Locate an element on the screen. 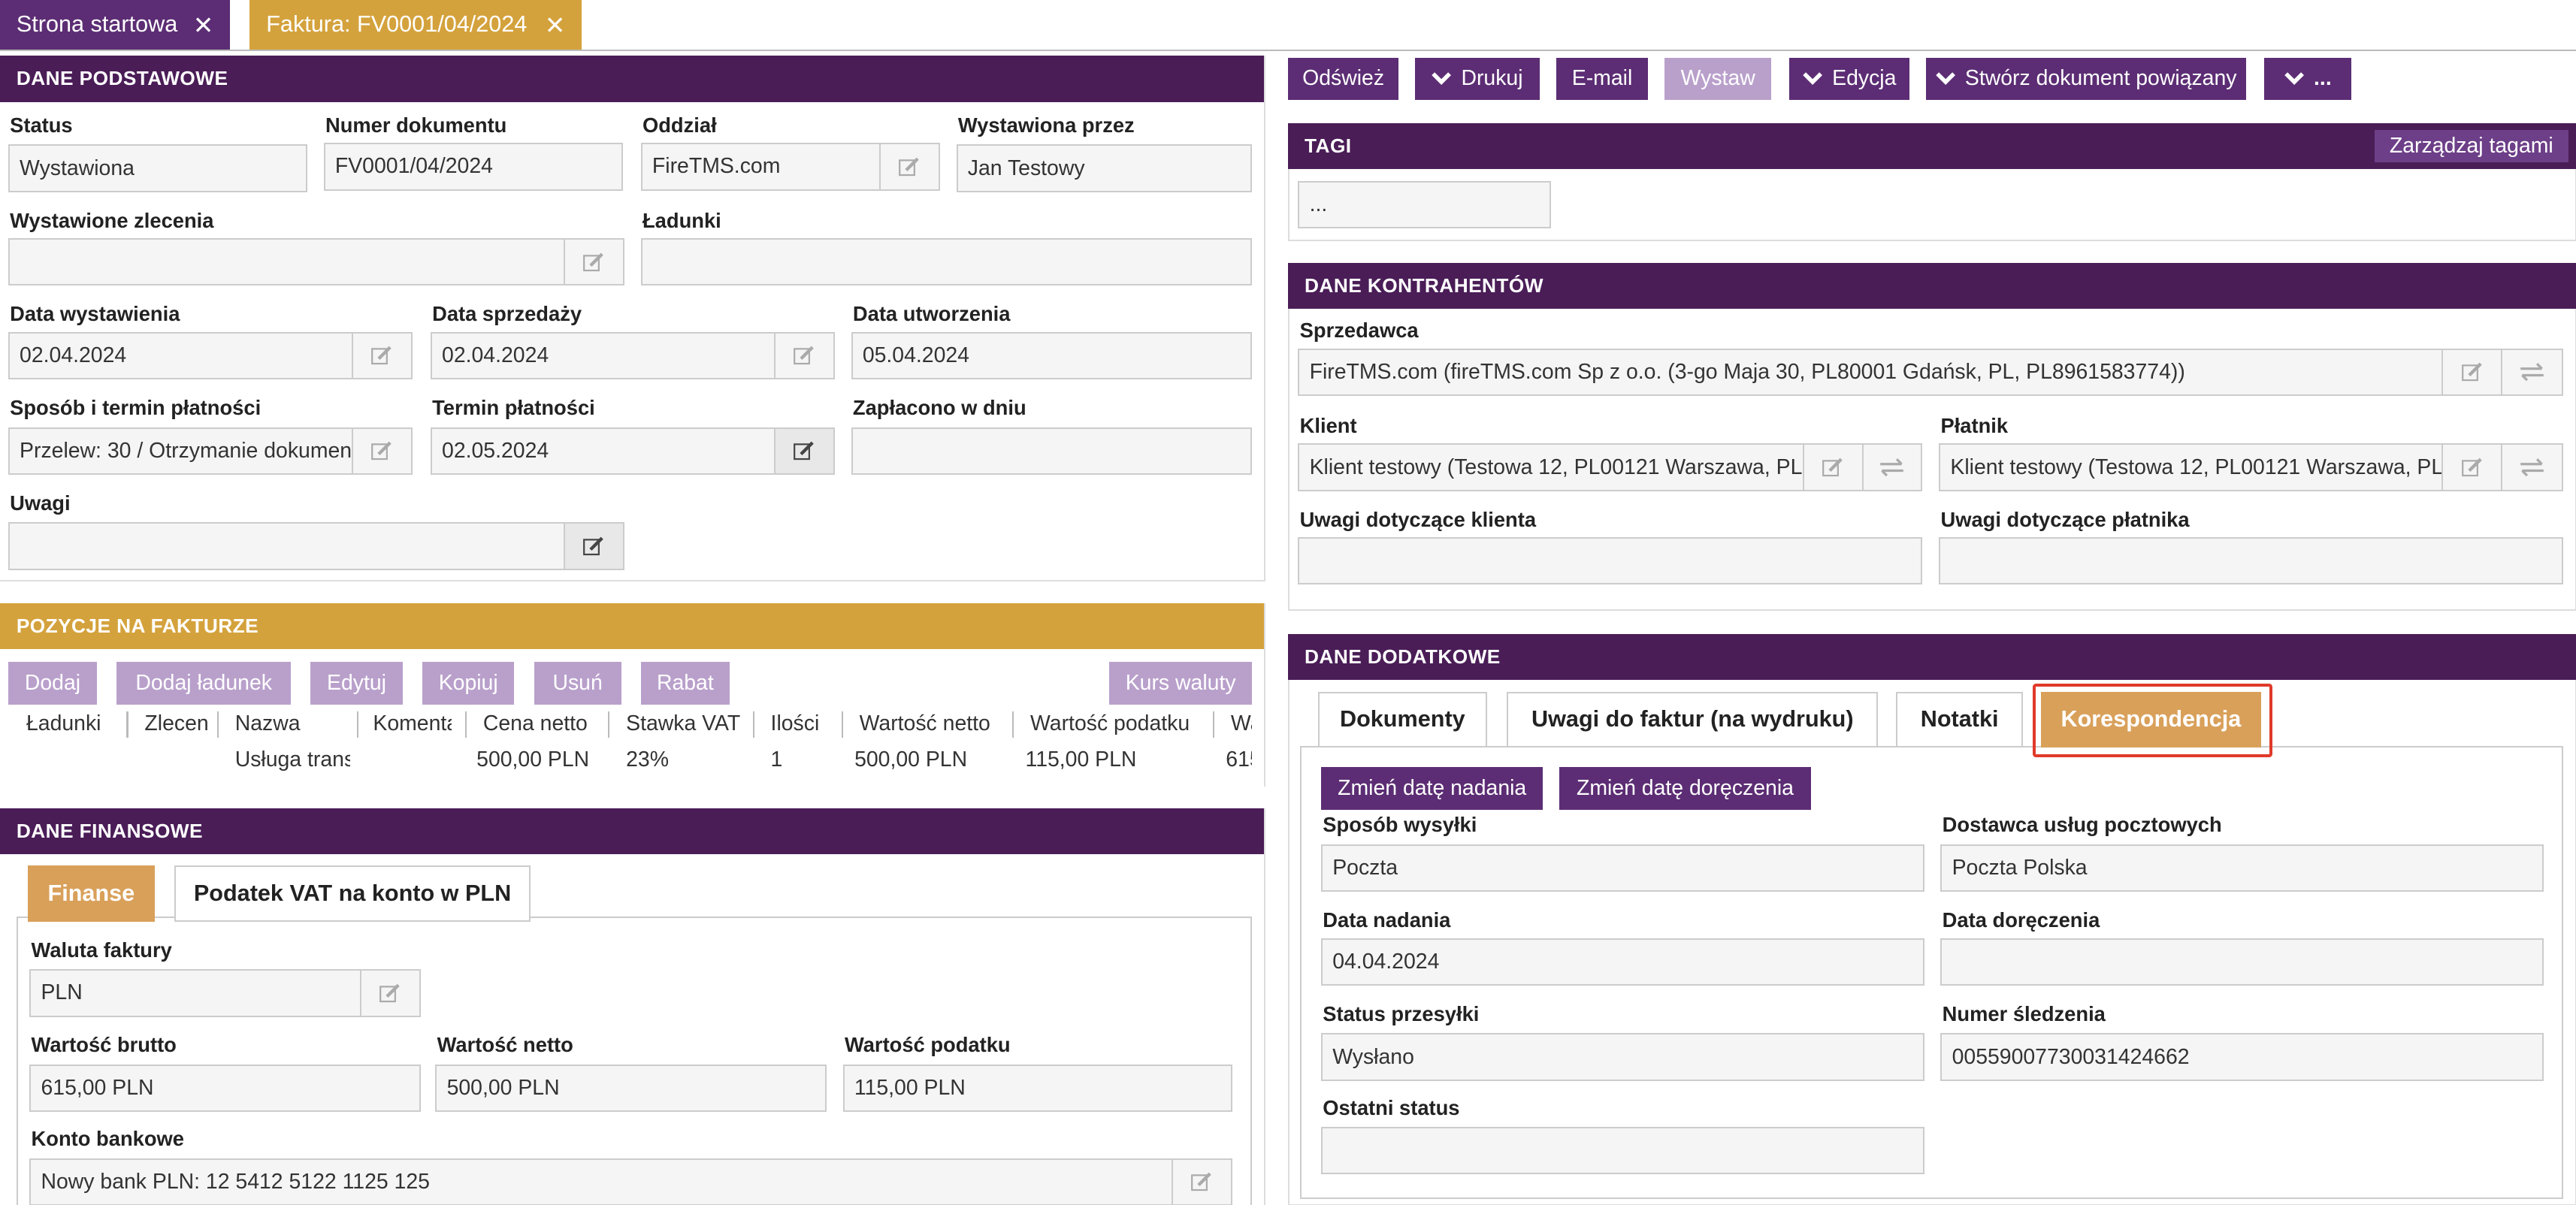  net-field: 500,00 PLN is located at coordinates (631, 1088).